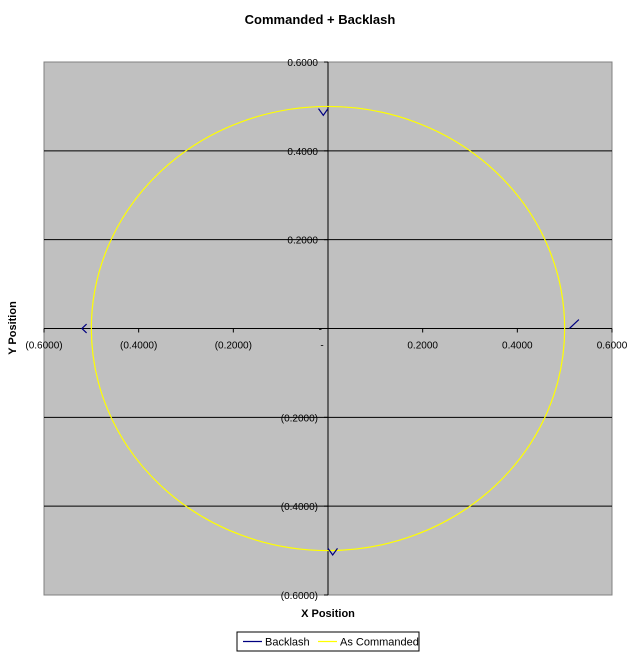 The height and width of the screenshot is (663, 640). What do you see at coordinates (328, 614) in the screenshot?
I see `x-axis-title: X Position` at bounding box center [328, 614].